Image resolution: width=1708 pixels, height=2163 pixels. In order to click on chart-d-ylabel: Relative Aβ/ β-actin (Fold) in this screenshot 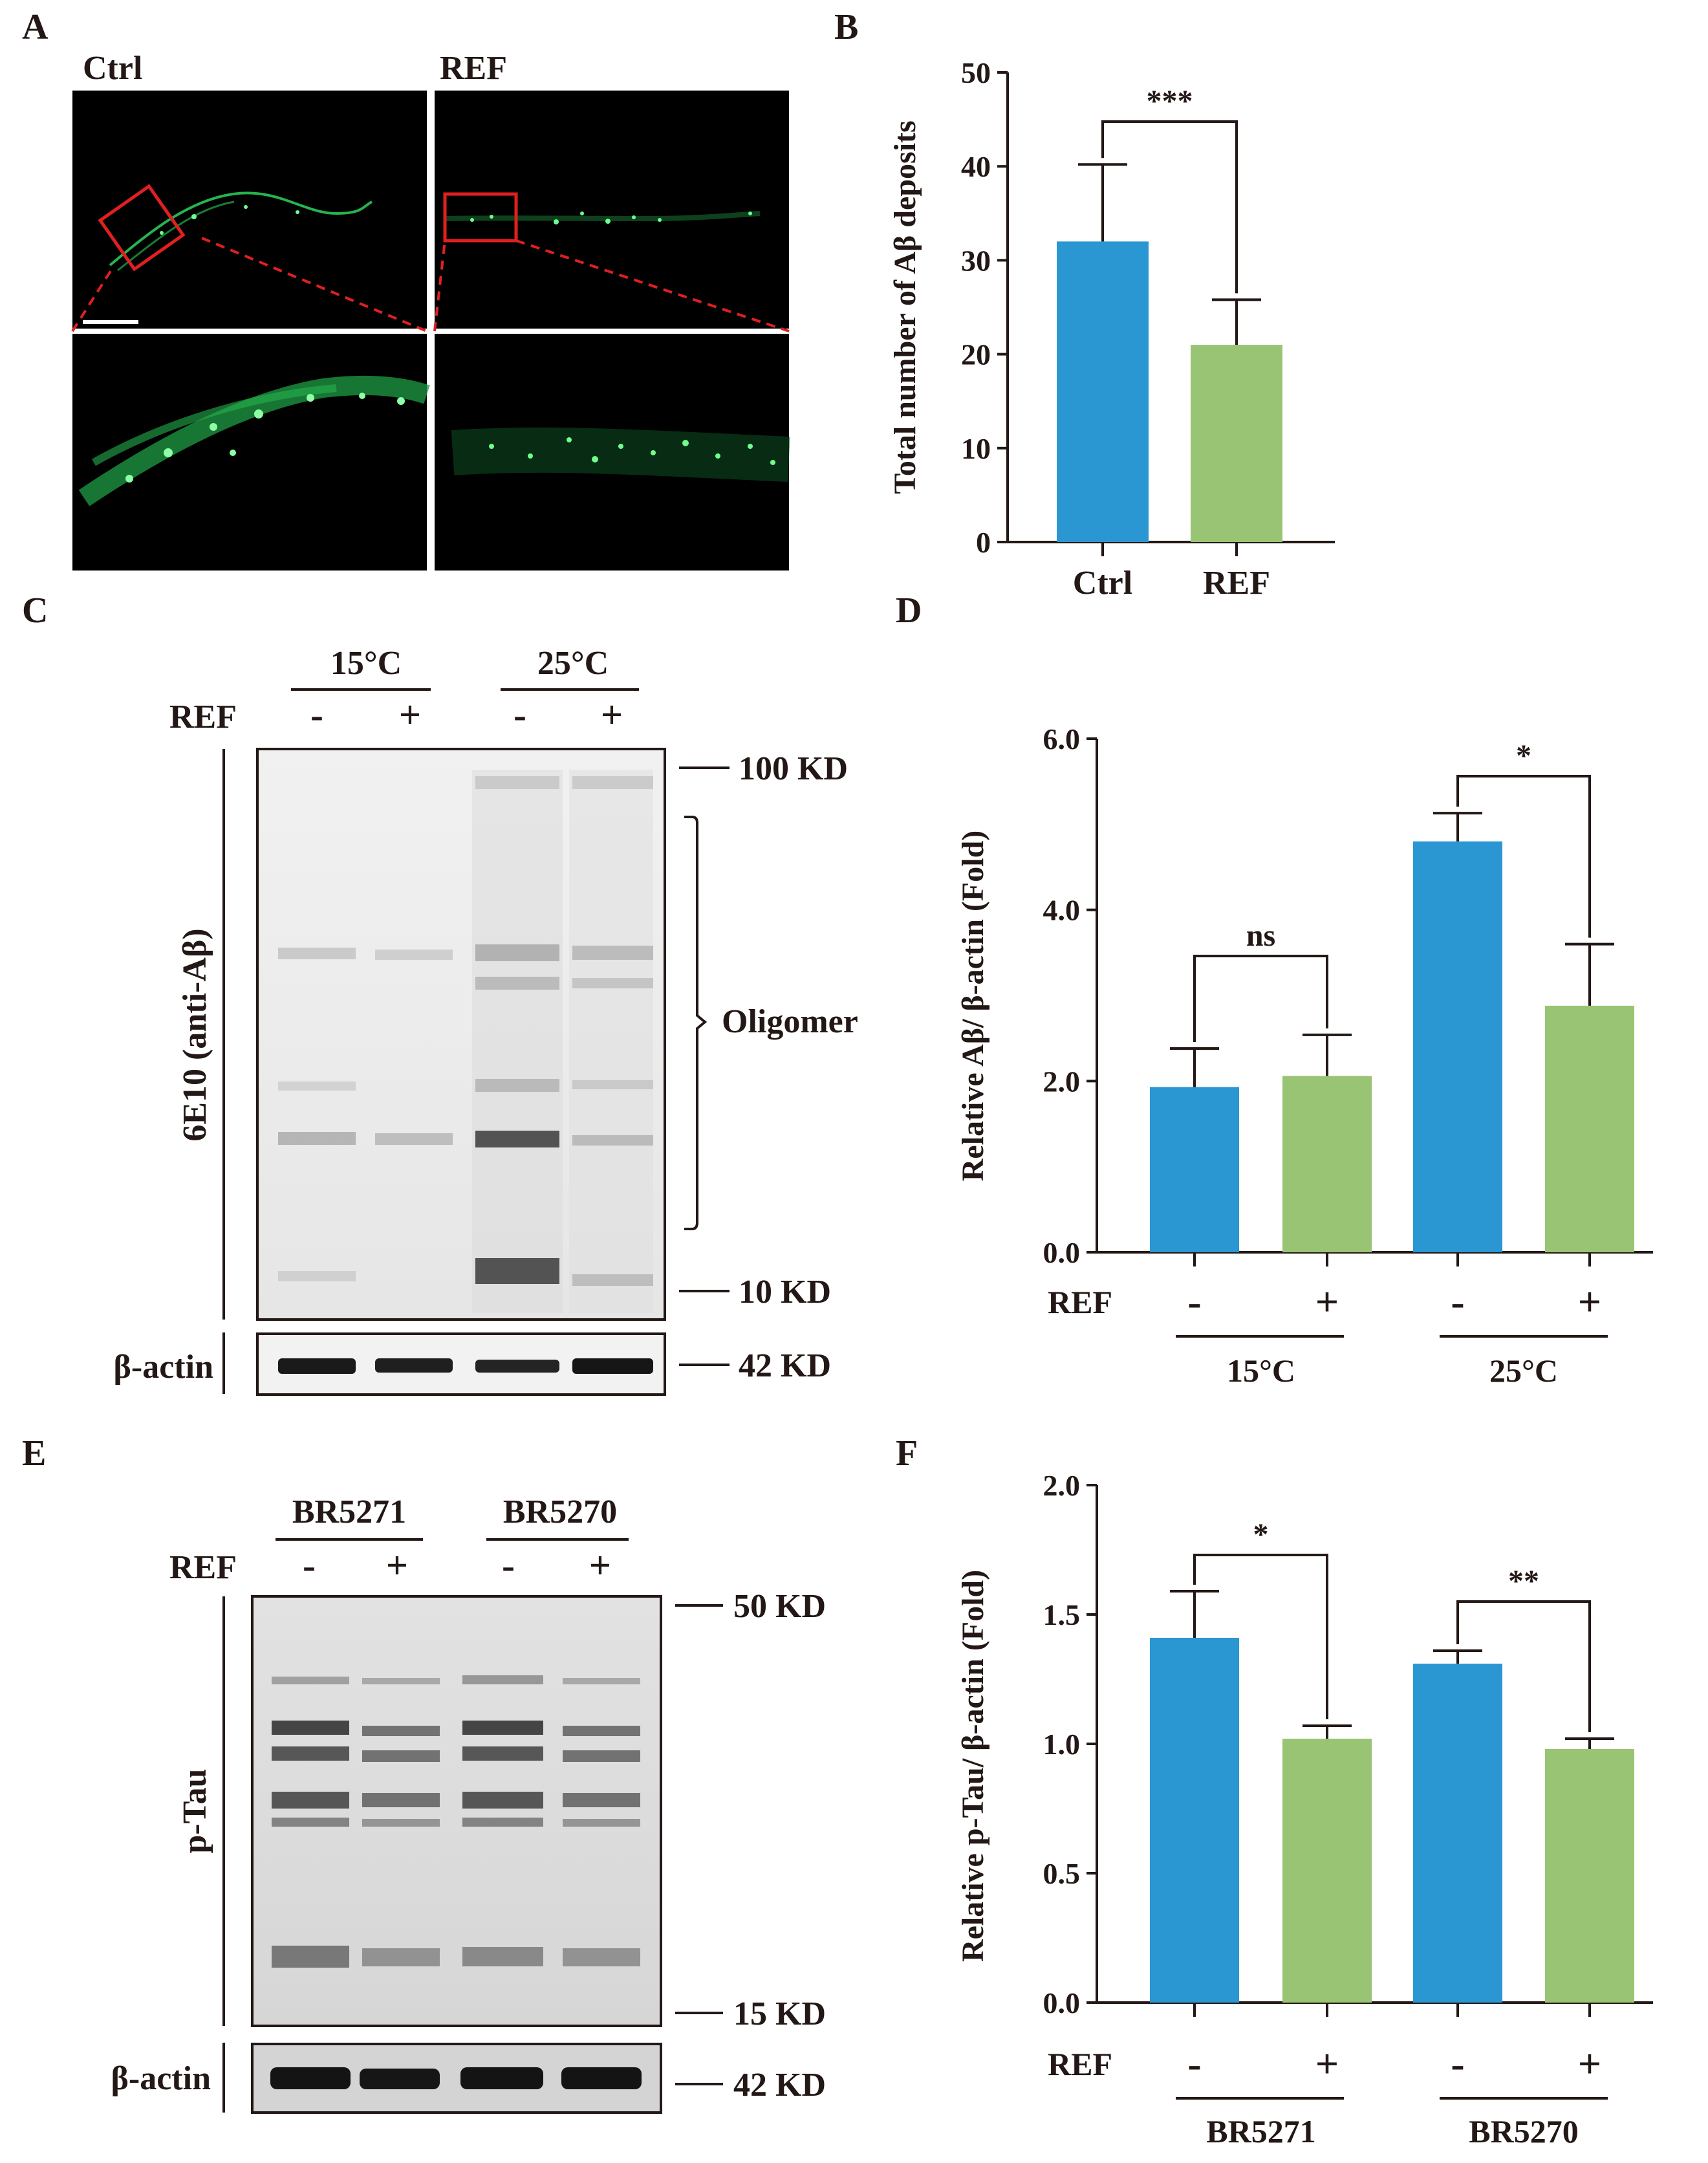, I will do `click(973, 1006)`.